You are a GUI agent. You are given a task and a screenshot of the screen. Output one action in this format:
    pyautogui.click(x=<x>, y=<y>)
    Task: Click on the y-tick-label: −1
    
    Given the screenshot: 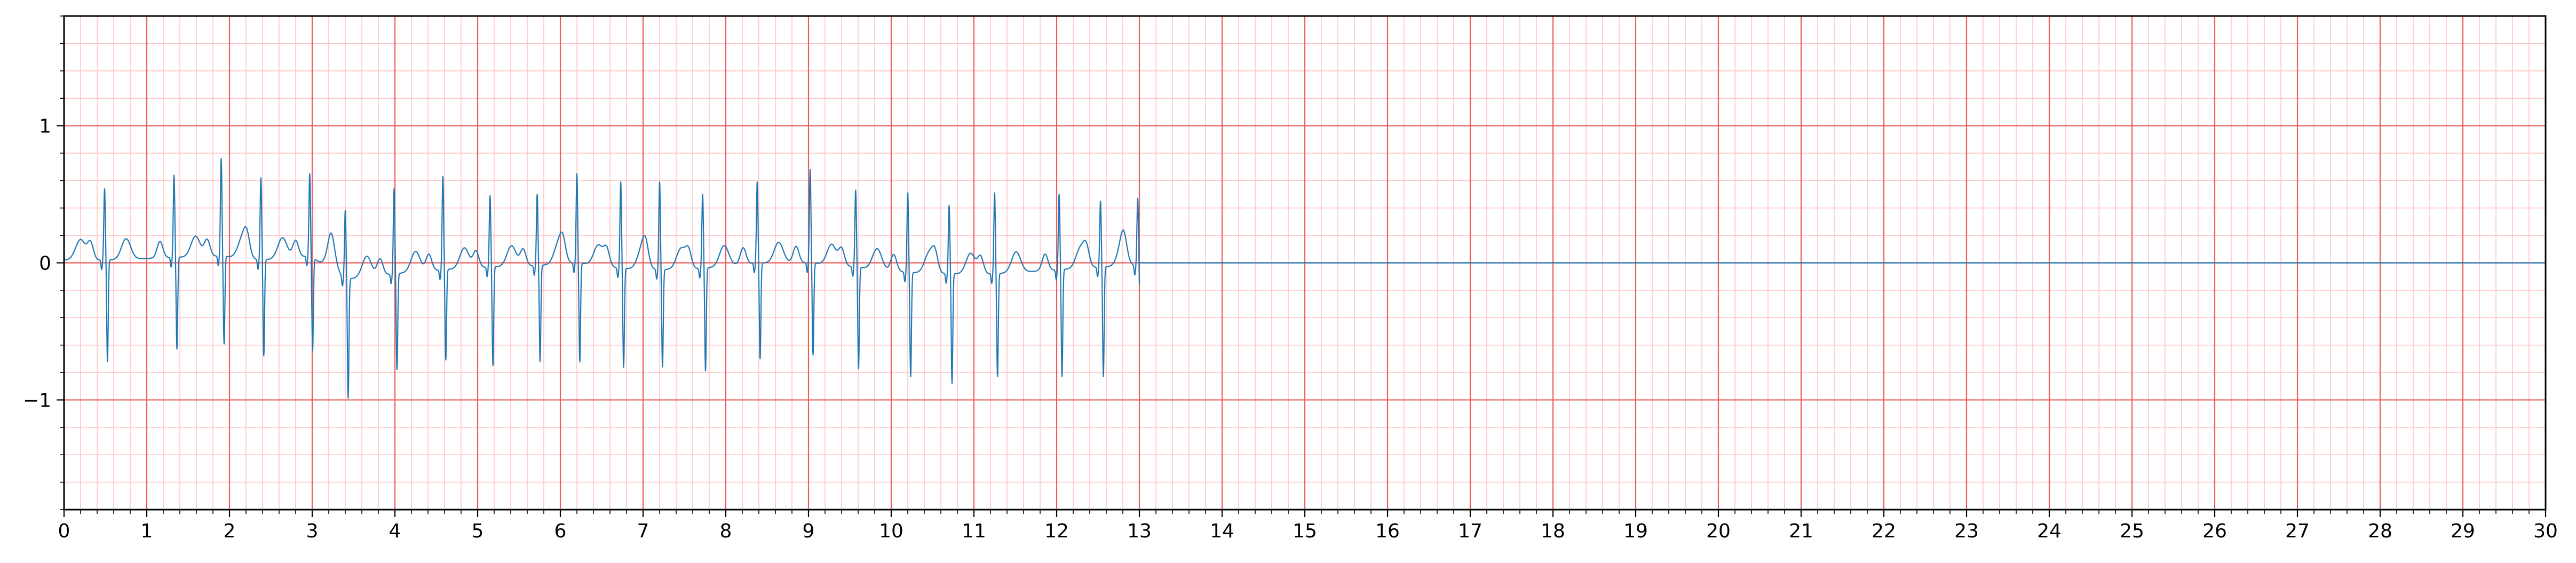 What is the action you would take?
    pyautogui.click(x=37, y=400)
    